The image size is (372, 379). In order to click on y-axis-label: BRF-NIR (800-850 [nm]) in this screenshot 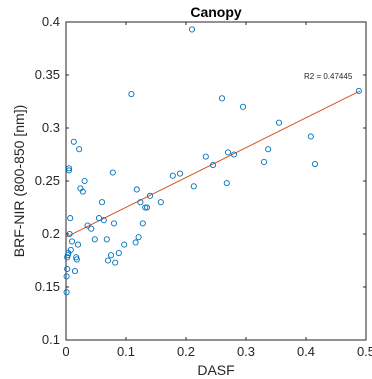, I will do `click(19, 181)`.